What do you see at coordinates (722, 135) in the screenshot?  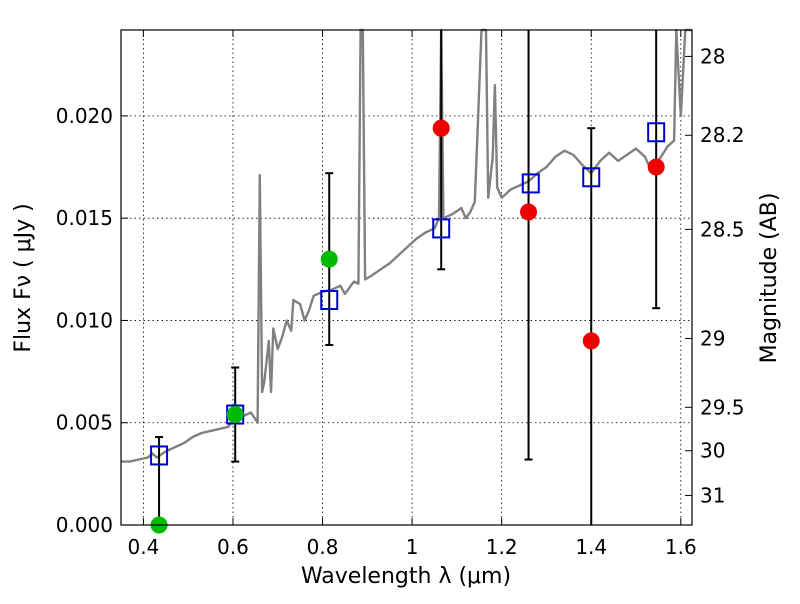 I see `right-tick-label: 28.2` at bounding box center [722, 135].